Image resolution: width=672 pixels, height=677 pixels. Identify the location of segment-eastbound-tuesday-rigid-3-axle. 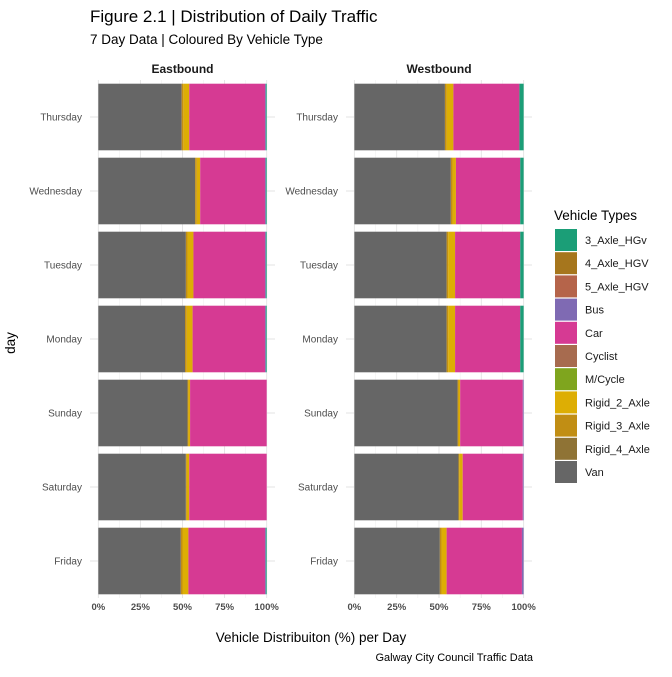
(186, 265).